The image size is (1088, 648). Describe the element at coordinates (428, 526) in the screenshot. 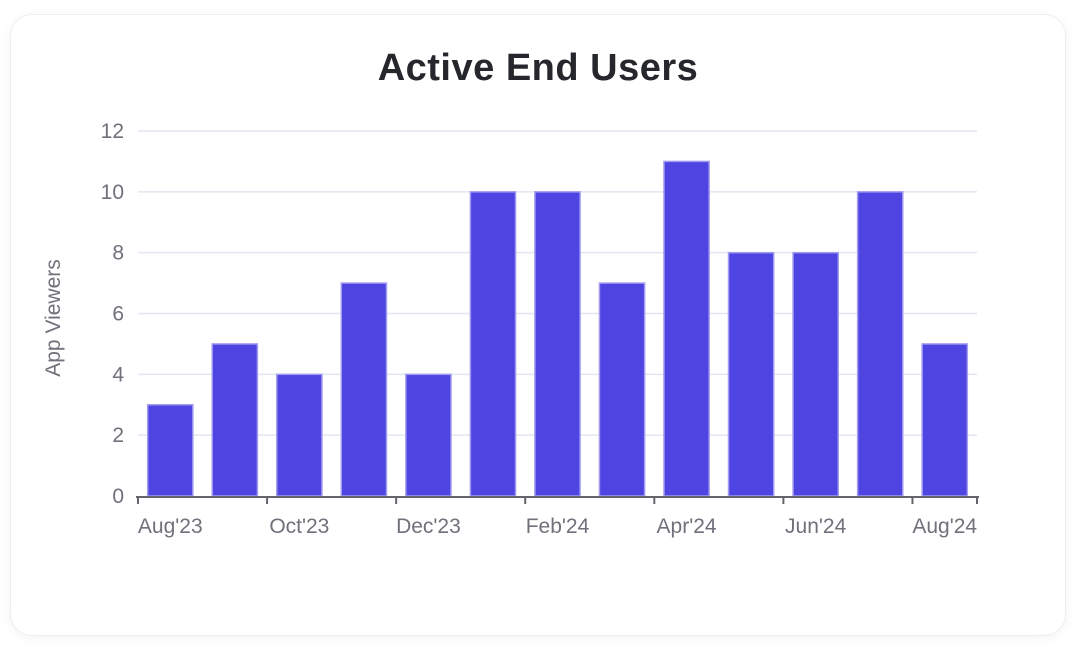

I see `x-tick-label-dec23: Dec'23` at that location.